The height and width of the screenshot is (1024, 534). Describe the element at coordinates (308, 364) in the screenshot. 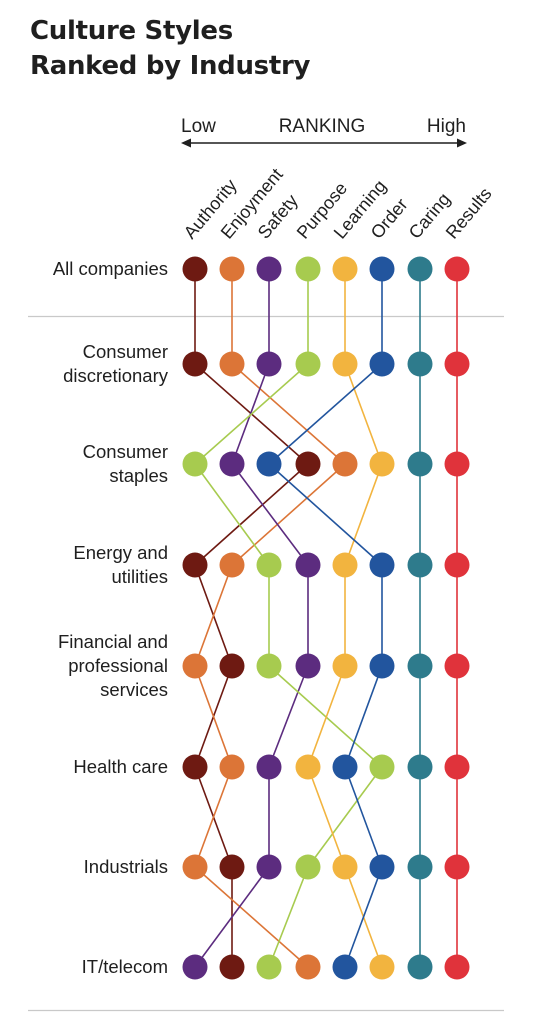

I see `dot-consumer-discretionary-purpose` at that location.